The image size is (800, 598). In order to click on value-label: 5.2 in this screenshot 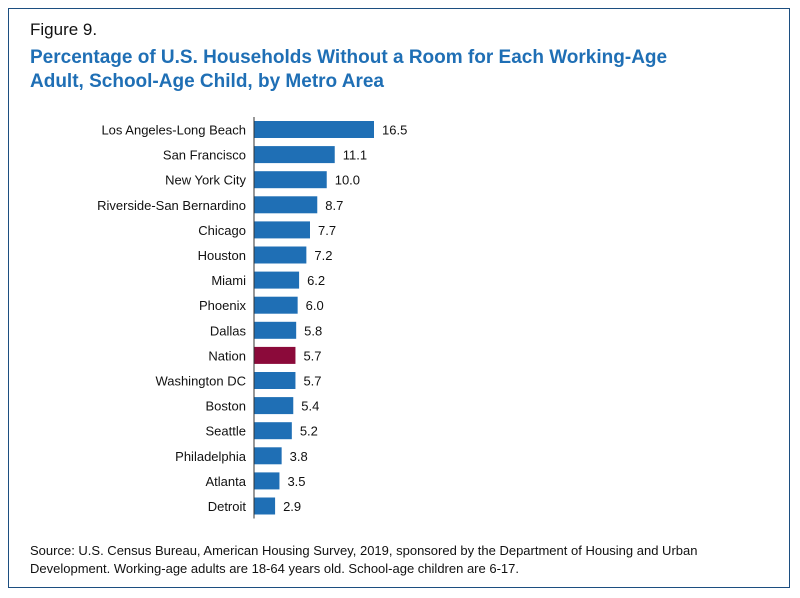, I will do `click(309, 431)`.